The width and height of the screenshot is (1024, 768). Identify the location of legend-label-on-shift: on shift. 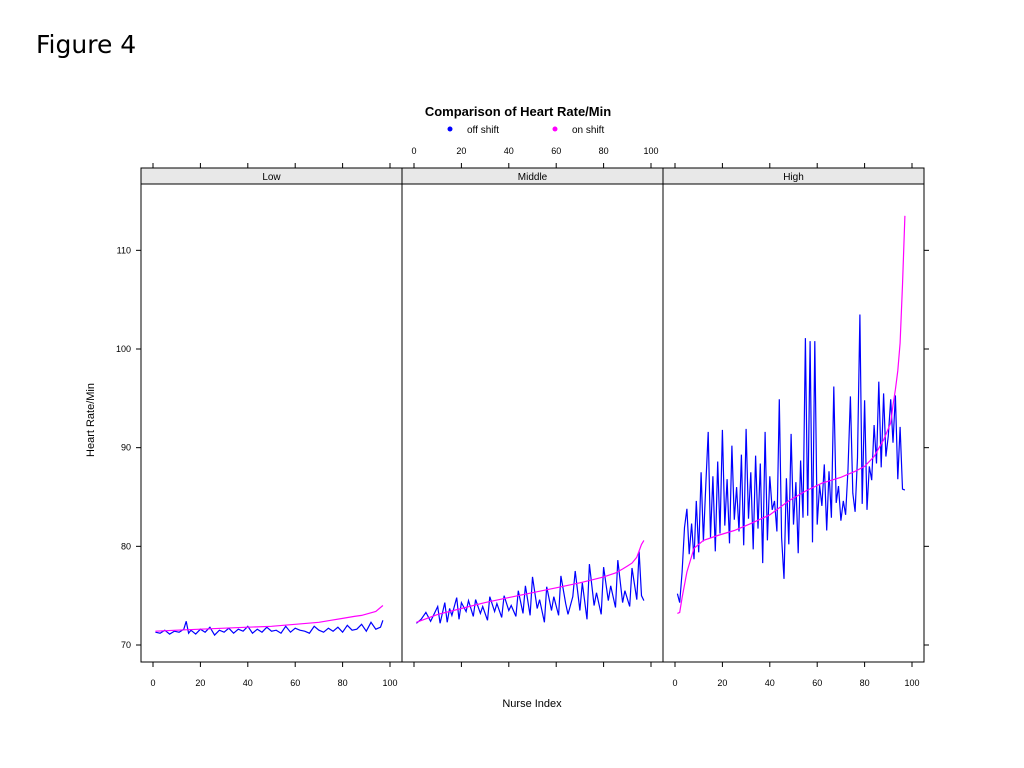
(588, 130).